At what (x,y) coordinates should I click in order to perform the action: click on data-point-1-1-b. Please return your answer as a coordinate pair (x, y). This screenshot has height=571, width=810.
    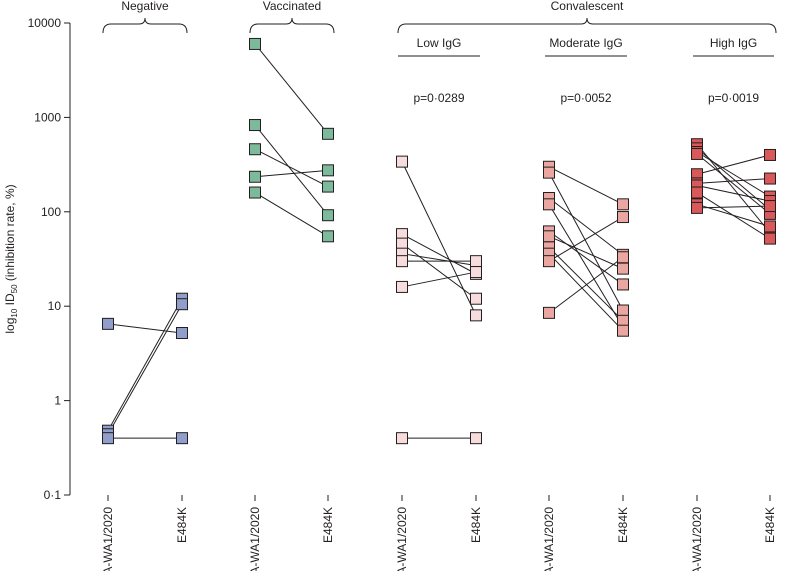
    Looking at the image, I should click on (328, 215).